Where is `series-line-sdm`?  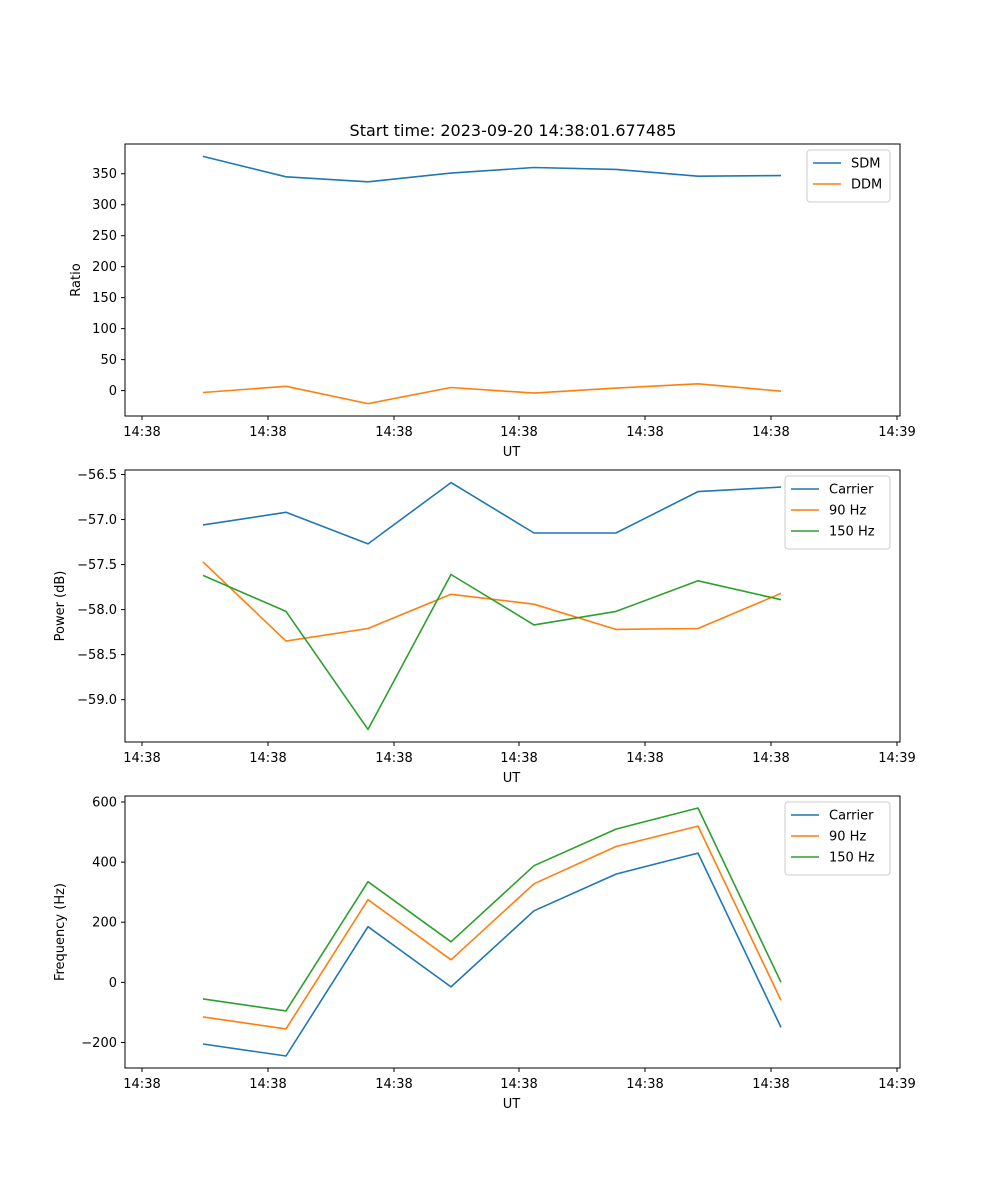
series-line-sdm is located at coordinates (492, 169).